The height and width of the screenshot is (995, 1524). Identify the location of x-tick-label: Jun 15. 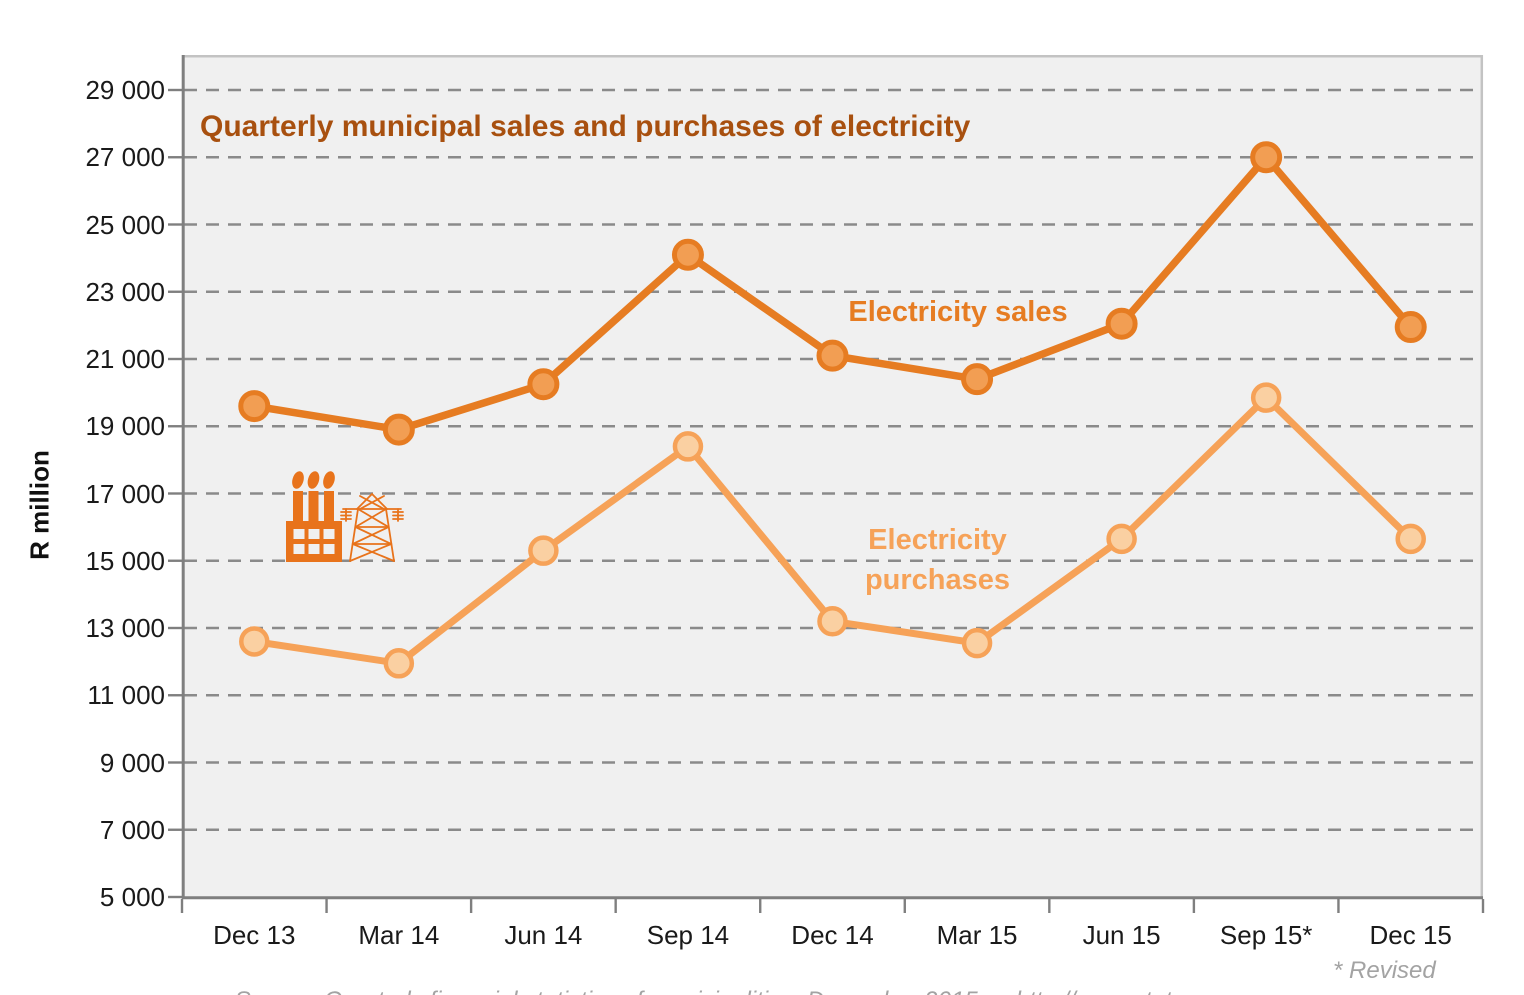
(1121, 935).